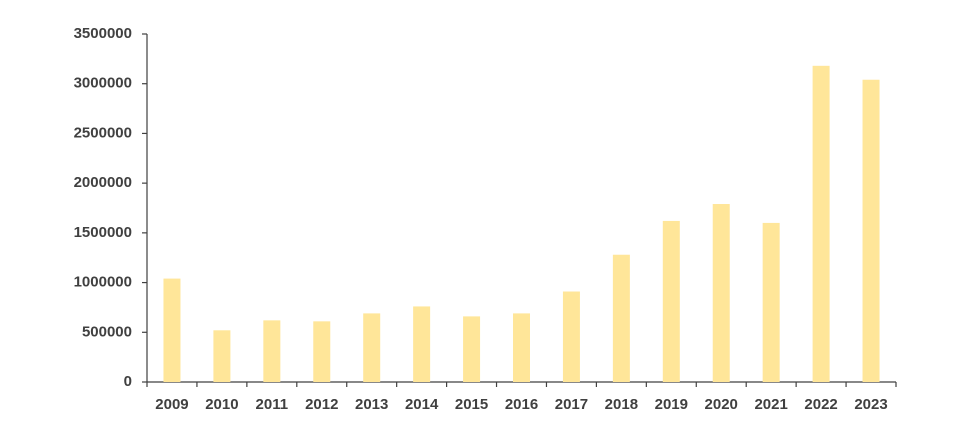 The height and width of the screenshot is (438, 970). Describe the element at coordinates (103, 132) in the screenshot. I see `y-tick-label: 2500000` at that location.